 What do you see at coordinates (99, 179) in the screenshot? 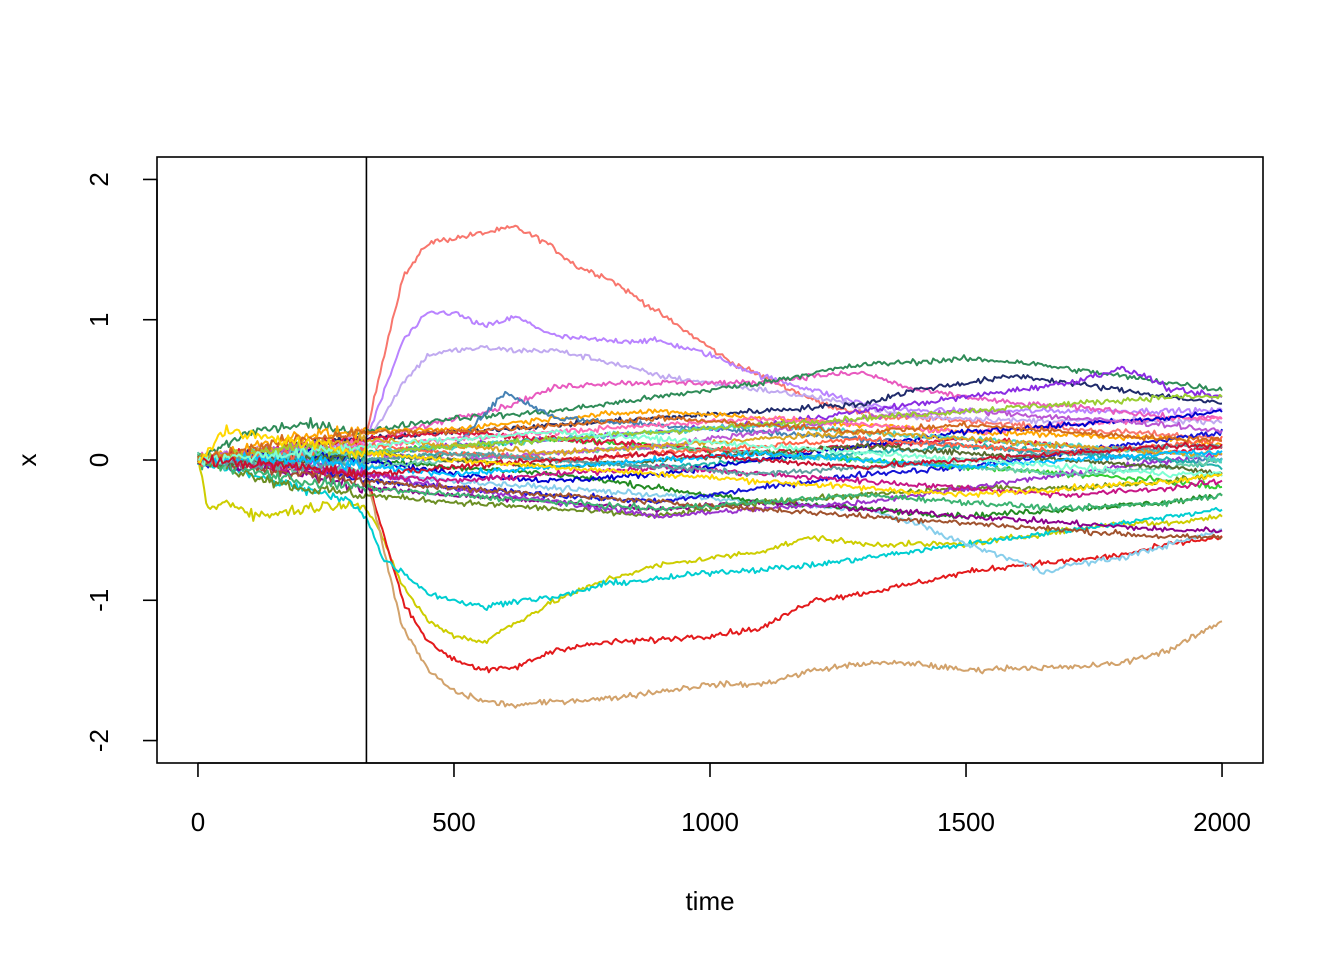
I see `y-tick-label: 2` at bounding box center [99, 179].